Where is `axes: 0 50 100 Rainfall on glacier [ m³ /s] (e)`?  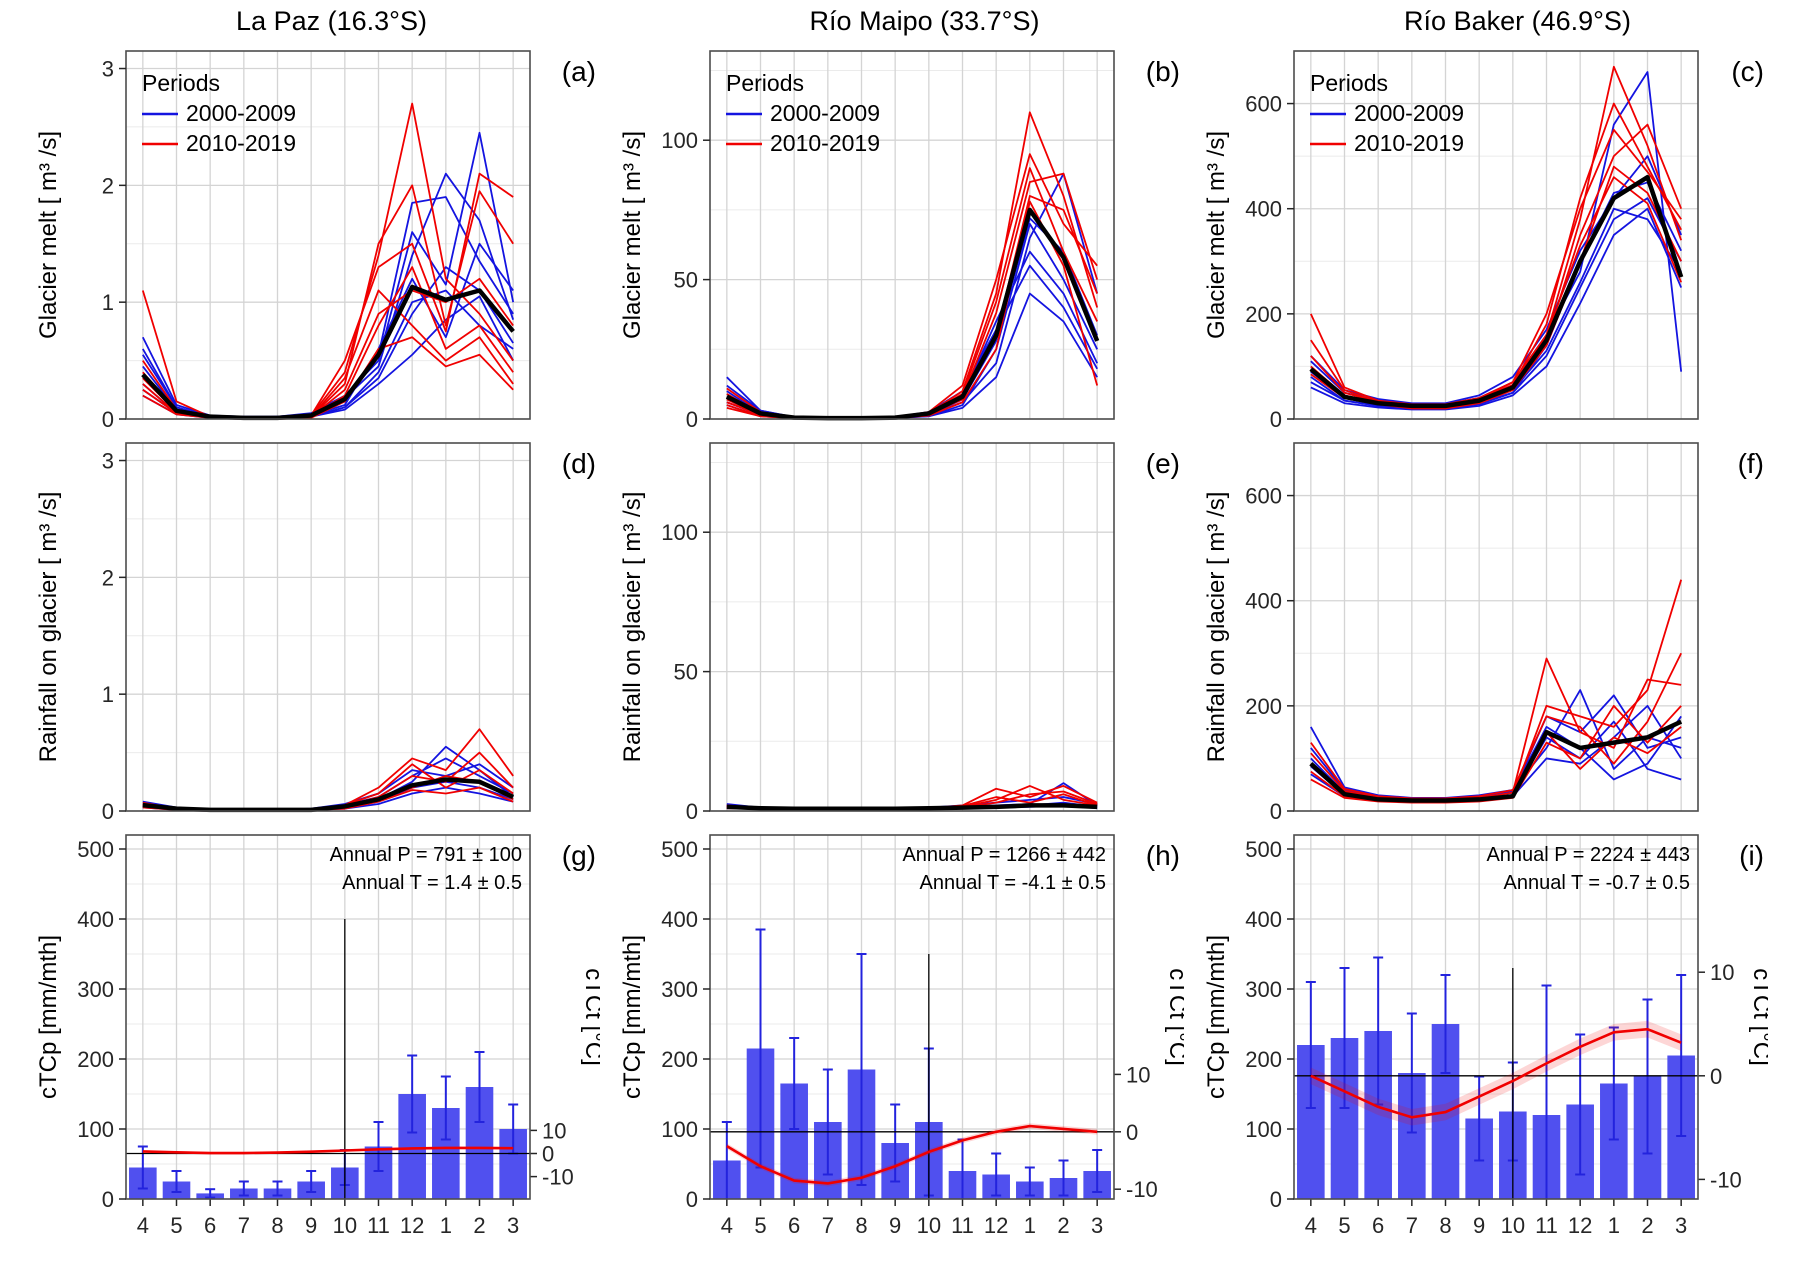
axes: 0 50 100 Rainfall on glacier [ m³ /s] (e) is located at coordinates (899, 632).